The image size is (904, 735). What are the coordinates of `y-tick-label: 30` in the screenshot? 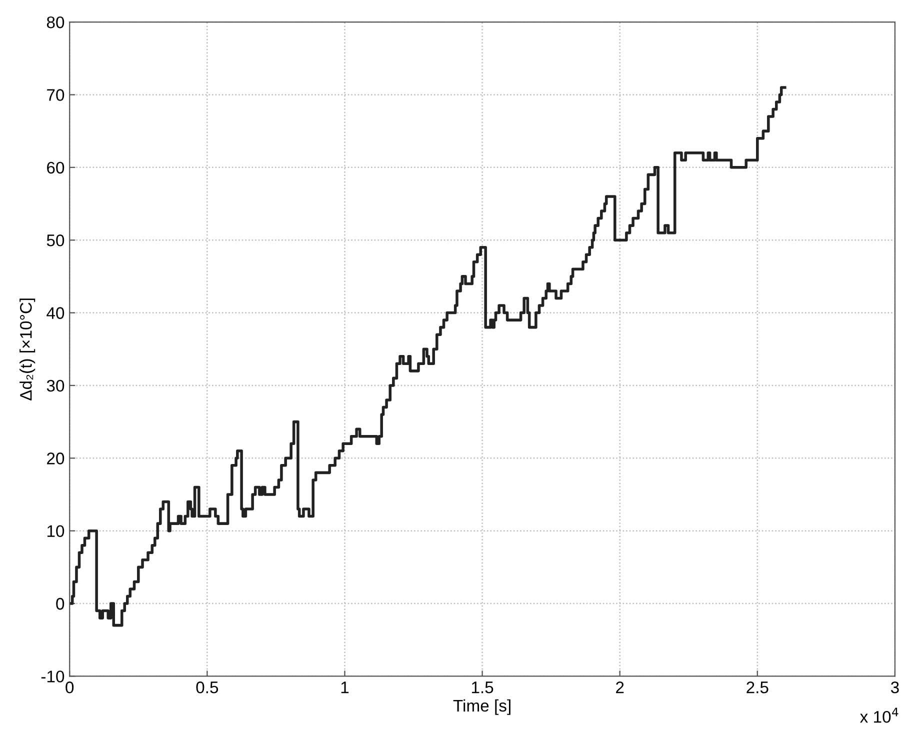 It's located at (55, 386).